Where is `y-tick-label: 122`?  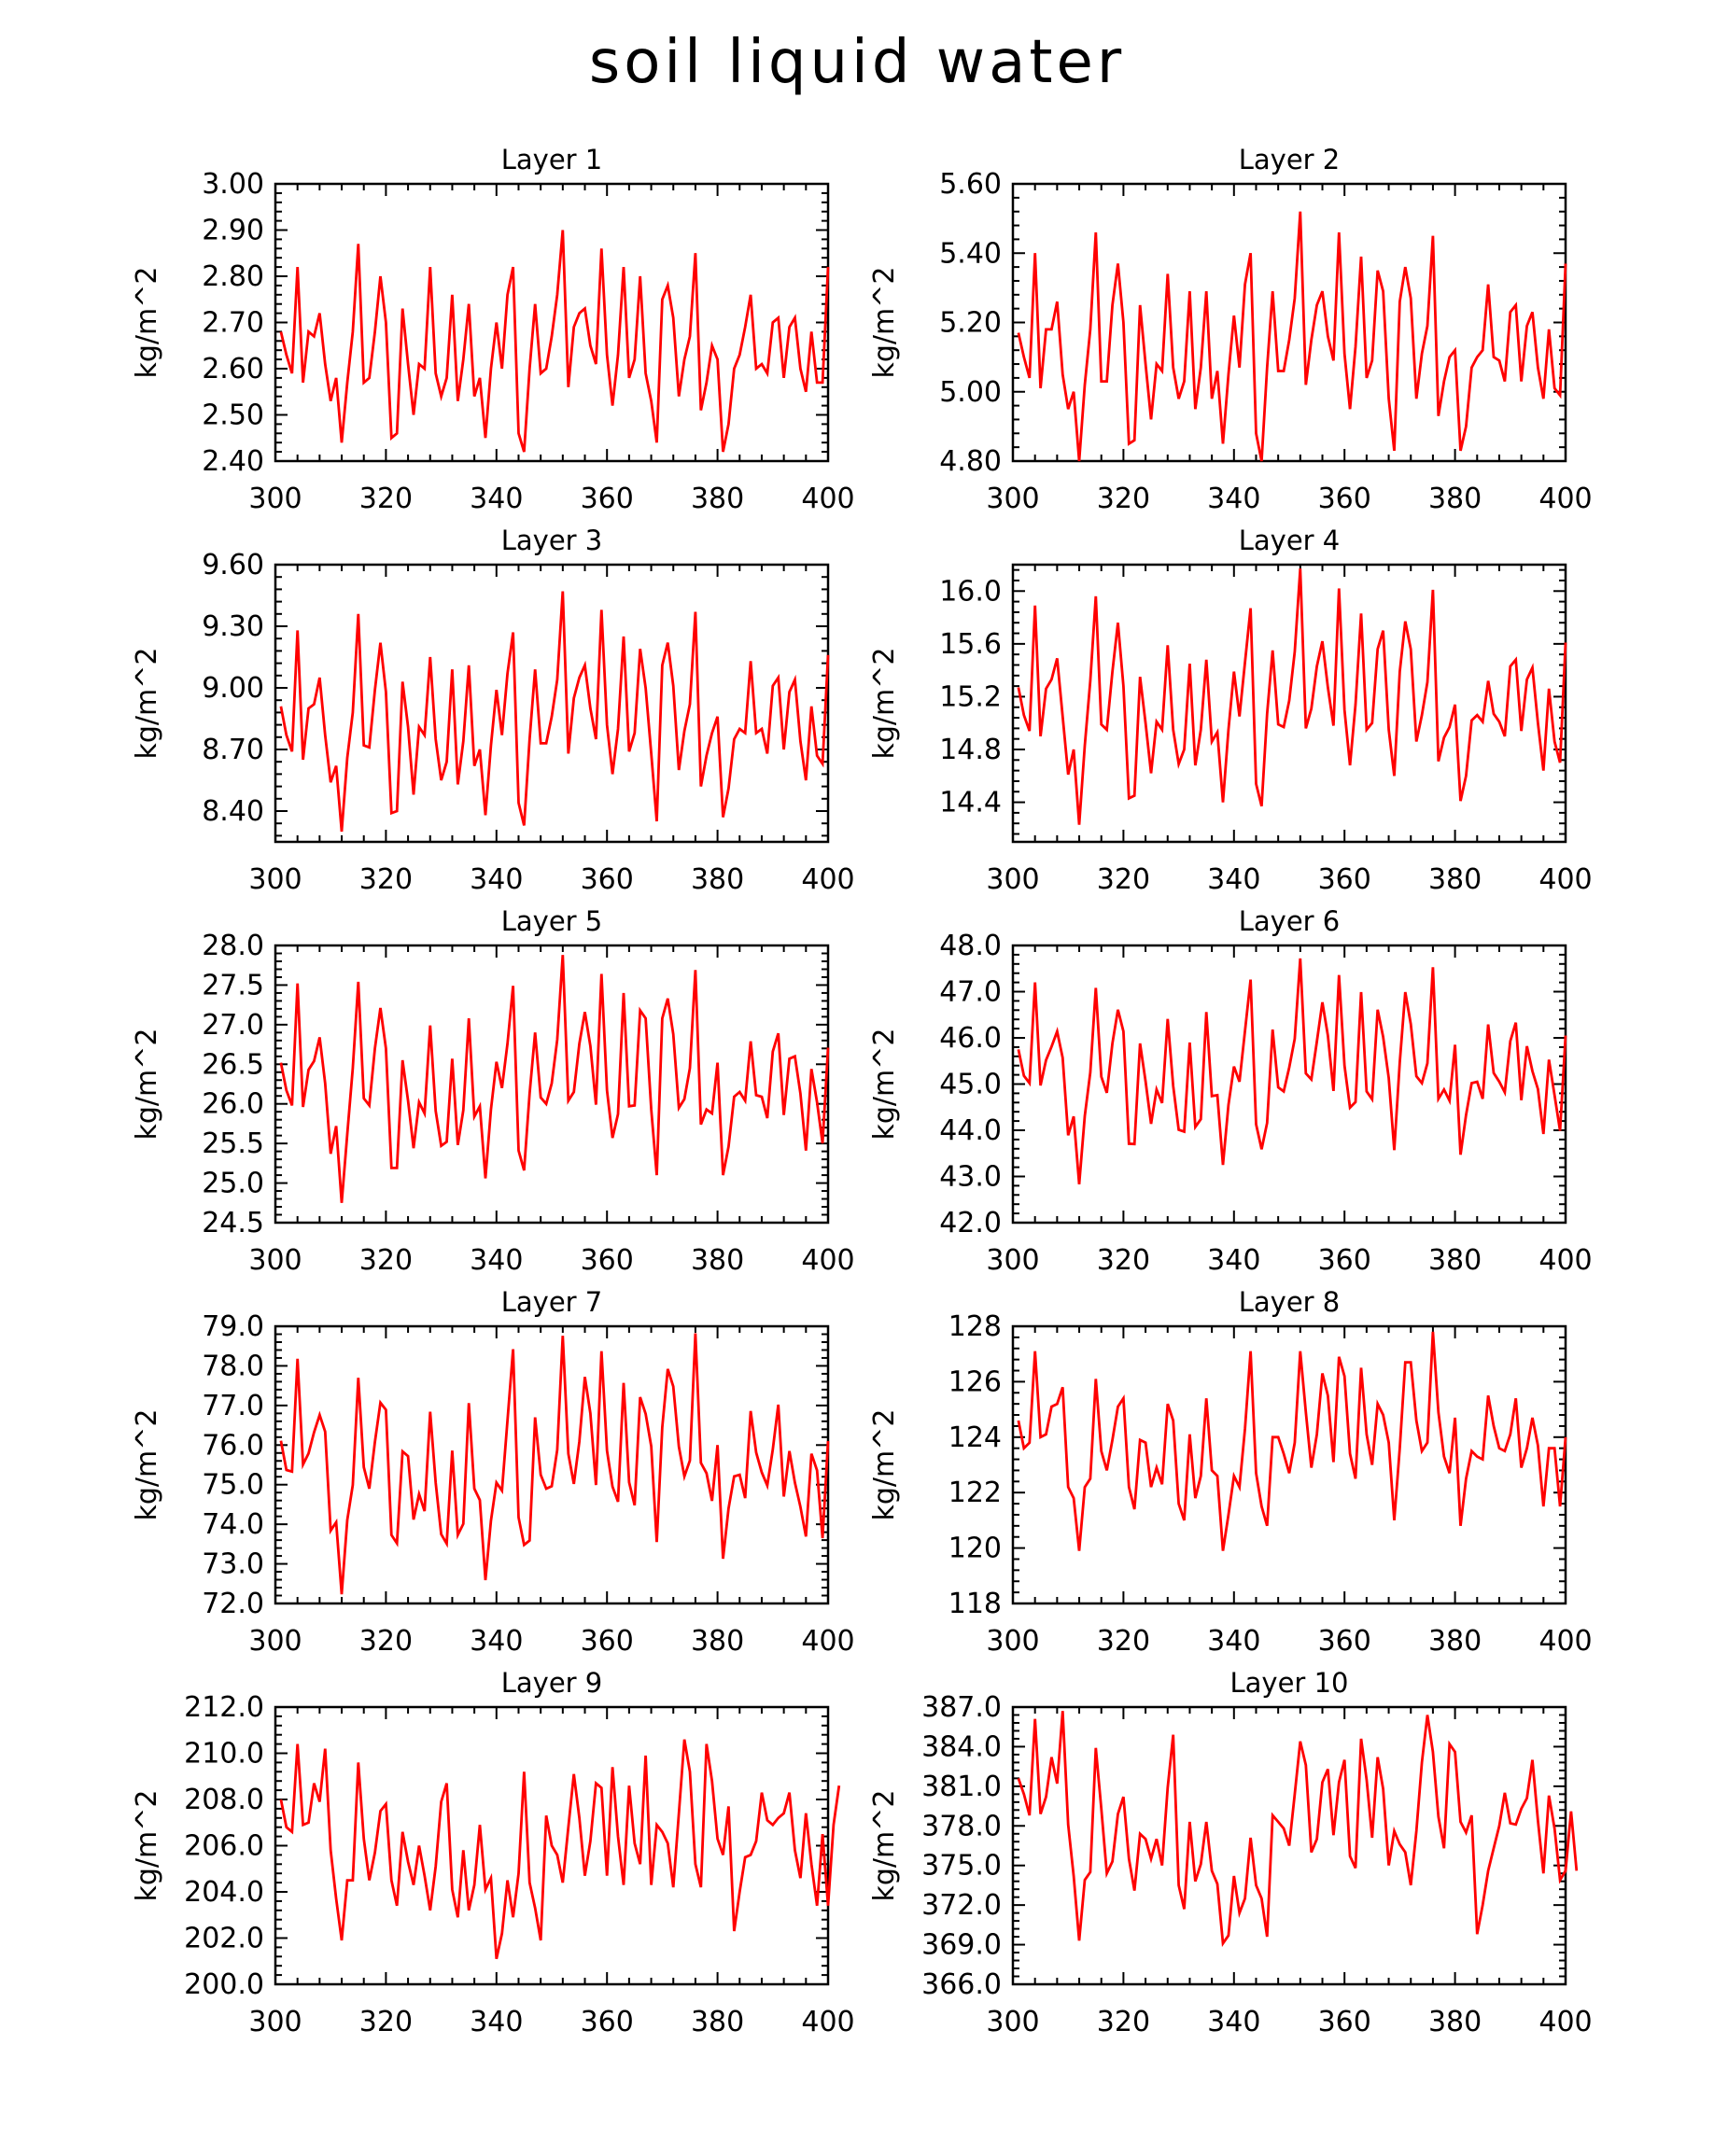 y-tick-label: 122 is located at coordinates (975, 1493).